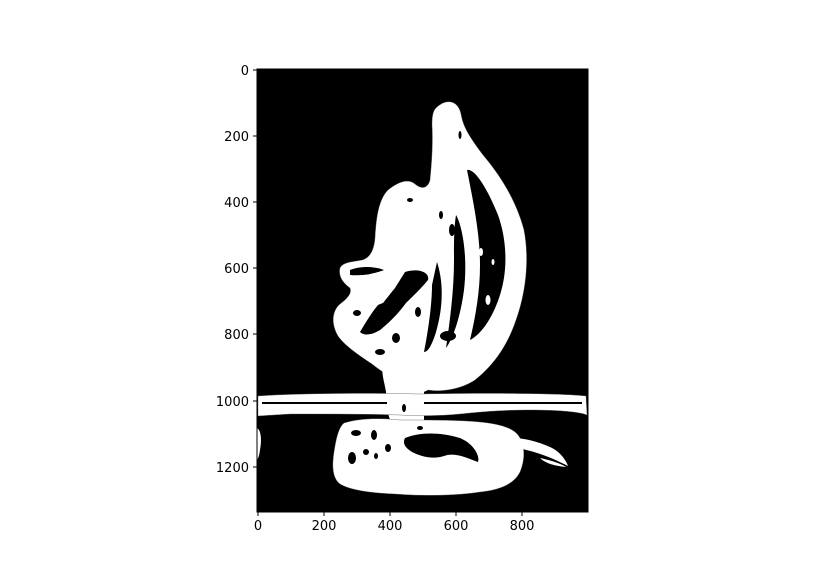 This screenshot has height=575, width=824. I want to click on right-lower-fragment, so click(534, 451).